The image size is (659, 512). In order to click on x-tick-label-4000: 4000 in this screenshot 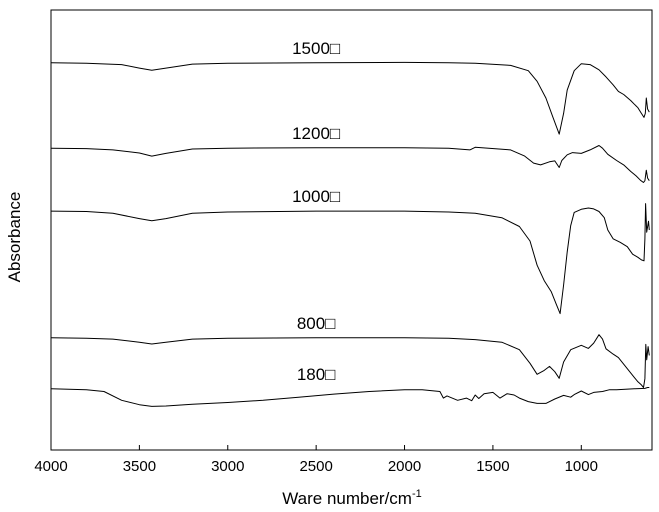, I will do `click(50, 466)`.